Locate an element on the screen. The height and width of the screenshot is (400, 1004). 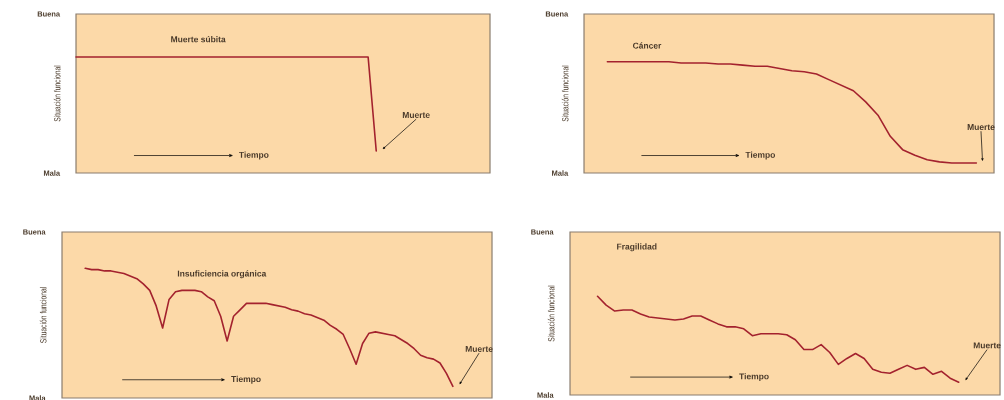
annotation: Muerte is located at coordinates (981, 127).